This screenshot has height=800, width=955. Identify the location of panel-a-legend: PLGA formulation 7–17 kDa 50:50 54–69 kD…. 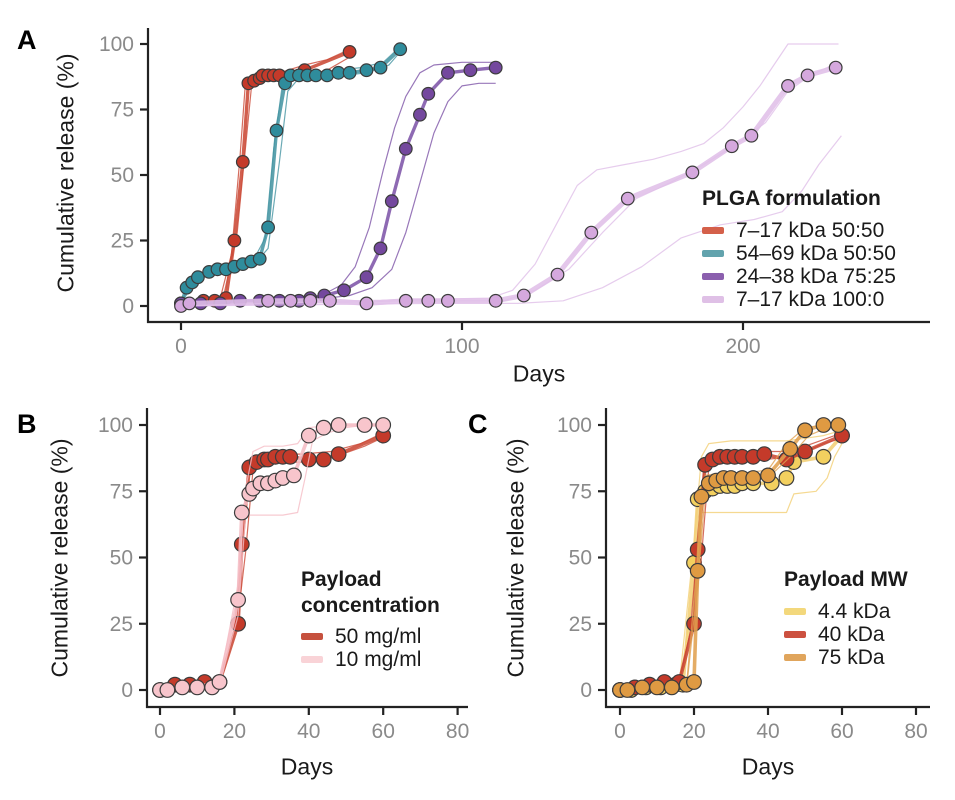
(799, 248).